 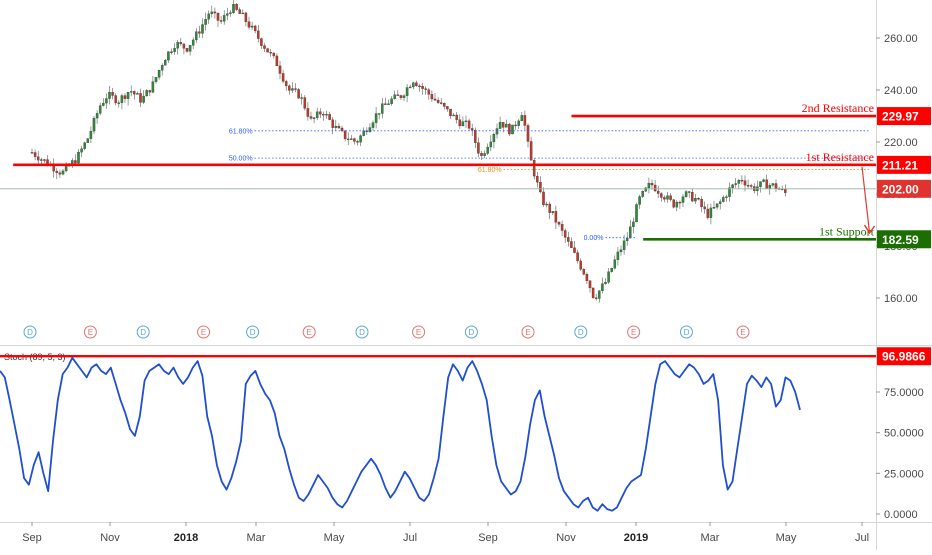 What do you see at coordinates (901, 91) in the screenshot?
I see `price-axis-tick-label: 240.00` at bounding box center [901, 91].